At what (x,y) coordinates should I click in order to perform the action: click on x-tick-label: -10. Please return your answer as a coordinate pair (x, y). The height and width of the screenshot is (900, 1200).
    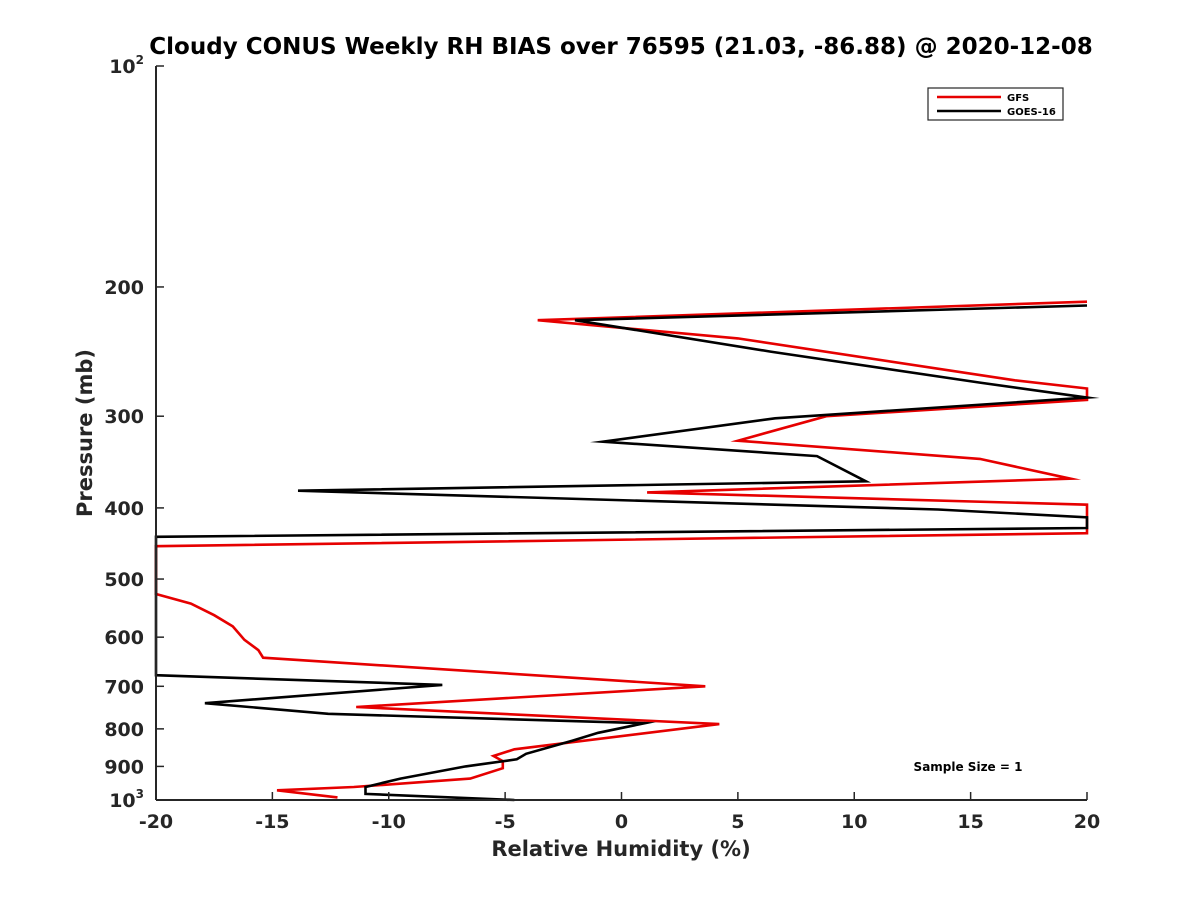
    Looking at the image, I should click on (389, 822).